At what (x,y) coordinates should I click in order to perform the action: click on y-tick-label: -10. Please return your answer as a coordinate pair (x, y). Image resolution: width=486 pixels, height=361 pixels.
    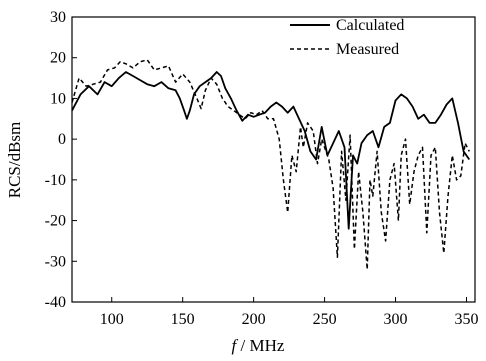
    Looking at the image, I should click on (55, 180).